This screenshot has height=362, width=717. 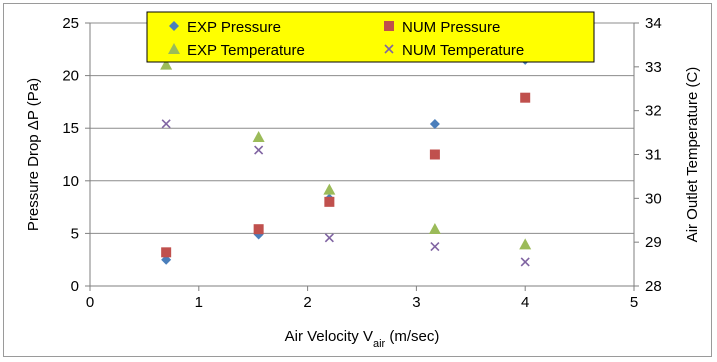 What do you see at coordinates (653, 23) in the screenshot?
I see `y-right-tick-label: 34` at bounding box center [653, 23].